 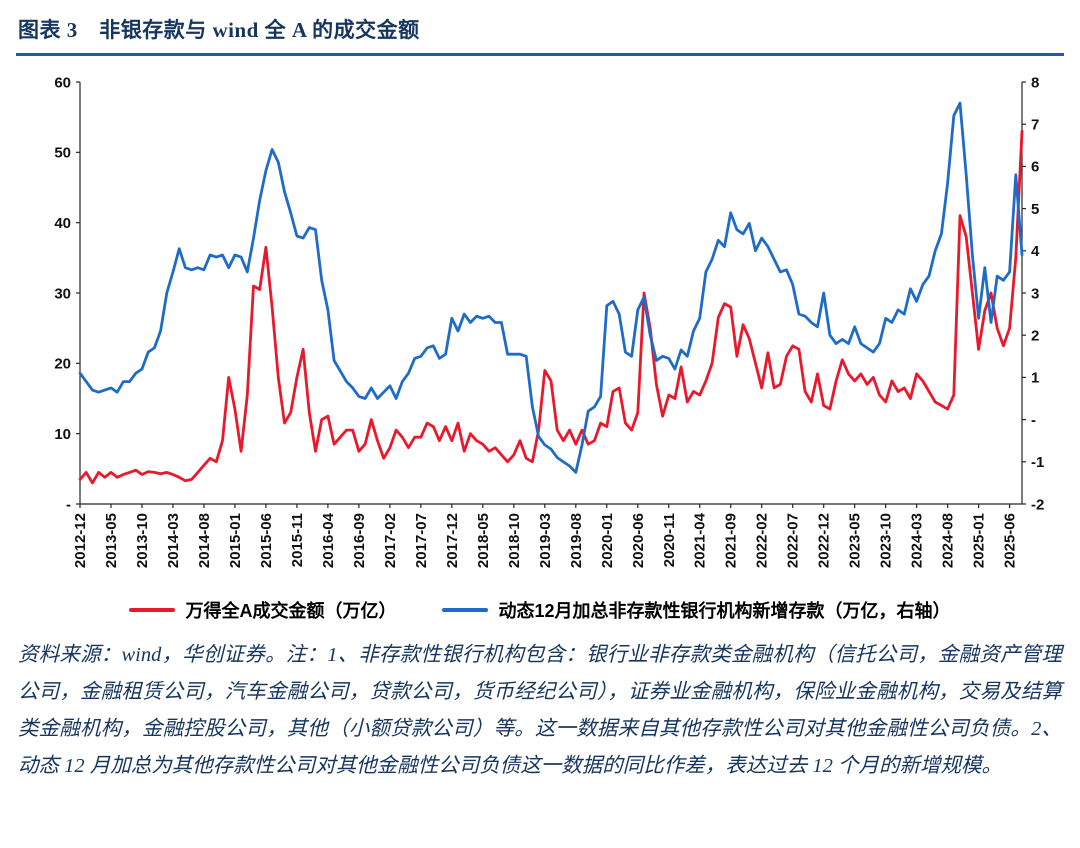 What do you see at coordinates (545, 540) in the screenshot?
I see `svg-text: 2019-03` at bounding box center [545, 540].